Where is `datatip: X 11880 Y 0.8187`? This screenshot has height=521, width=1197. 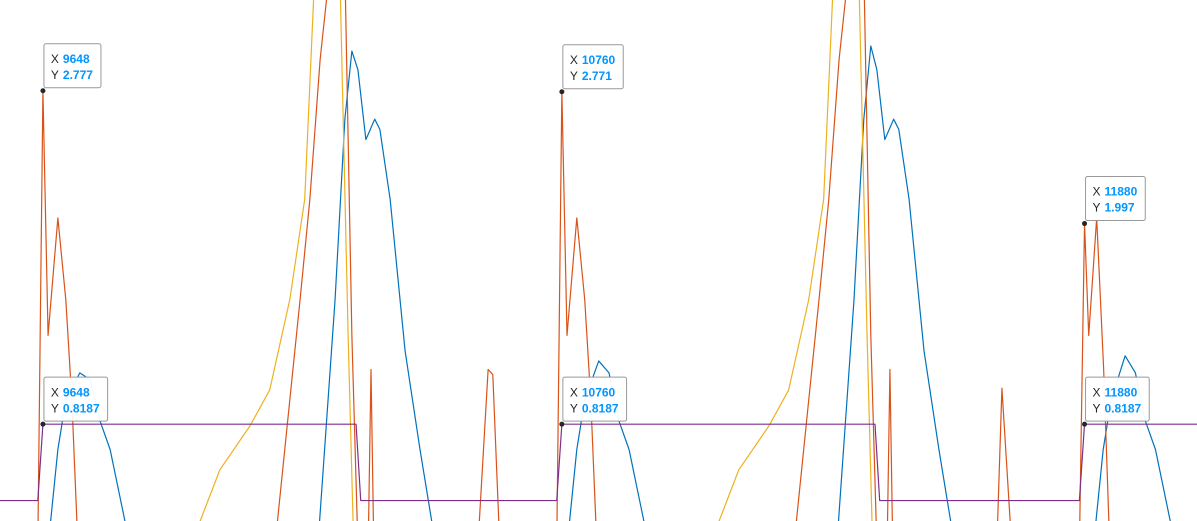 datatip: X 11880 Y 0.8187 is located at coordinates (1116, 401).